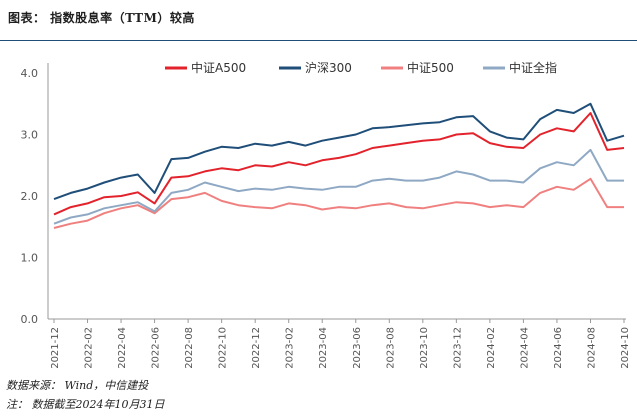 Image resolution: width=637 pixels, height=419 pixels. Describe the element at coordinates (361, 67) in the screenshot. I see `chart-legend: 中证A500 沪深300 中证500 中证全指` at that location.